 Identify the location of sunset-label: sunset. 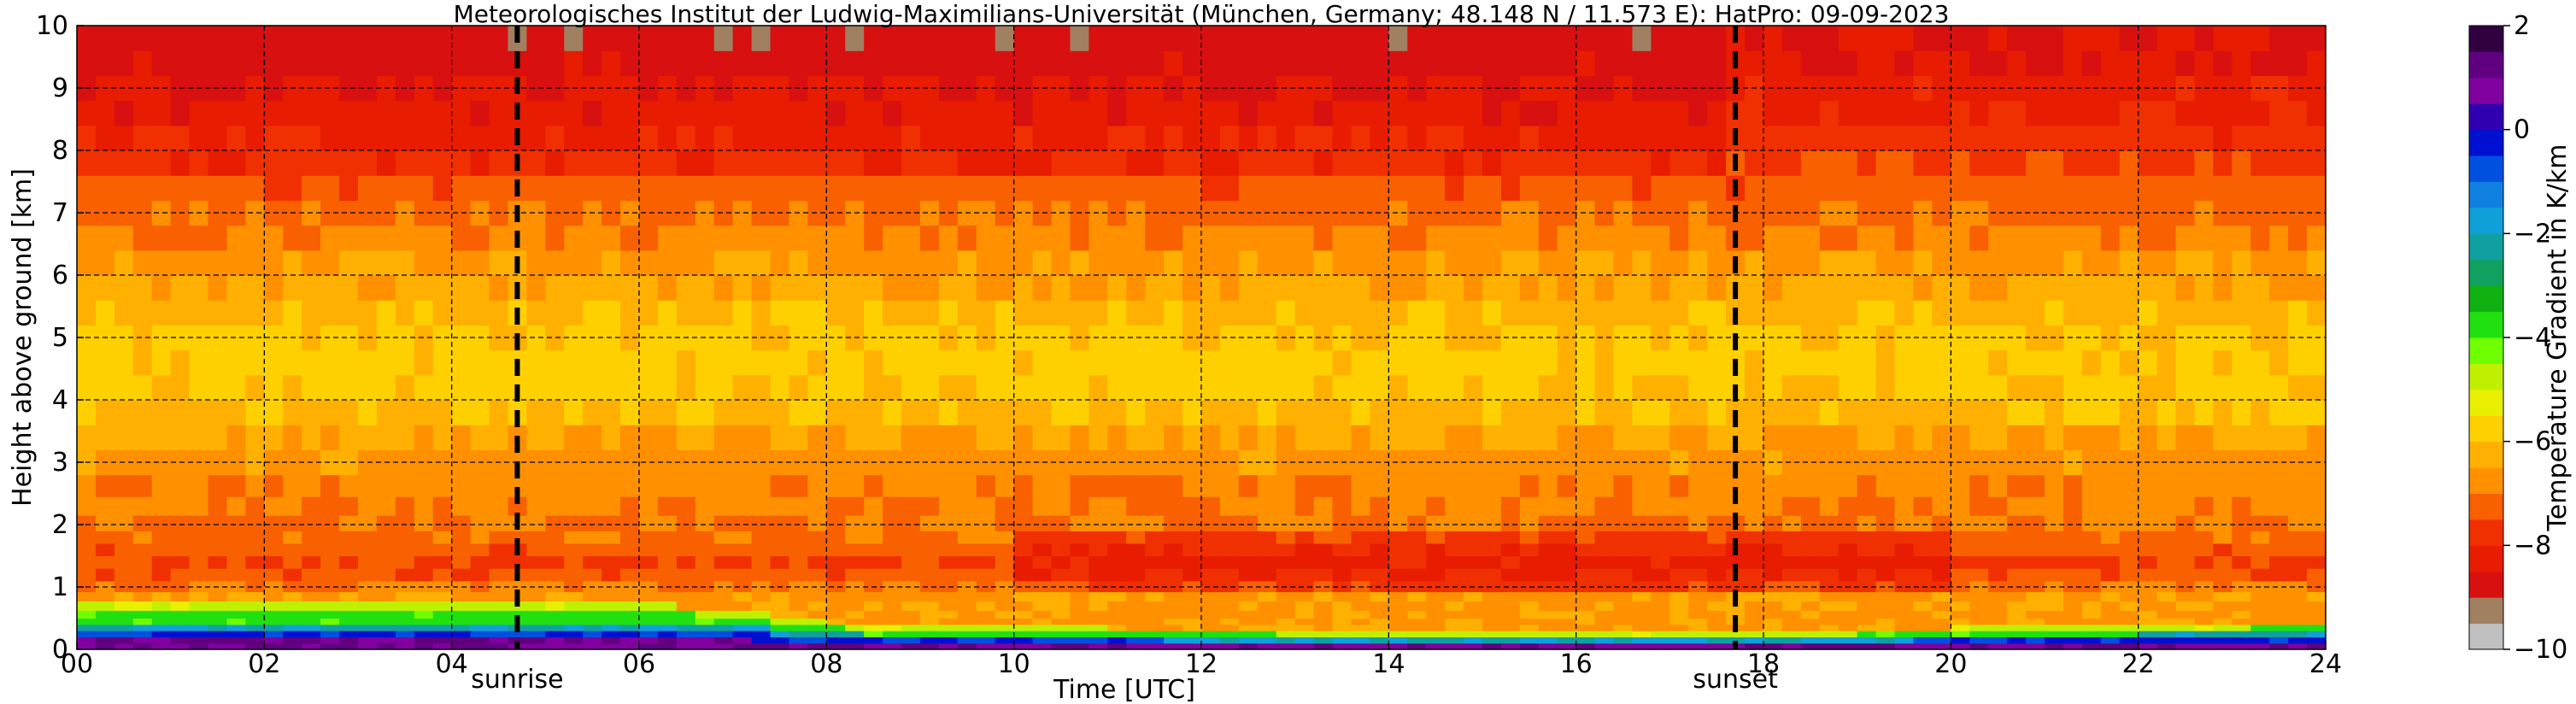
(1735, 680).